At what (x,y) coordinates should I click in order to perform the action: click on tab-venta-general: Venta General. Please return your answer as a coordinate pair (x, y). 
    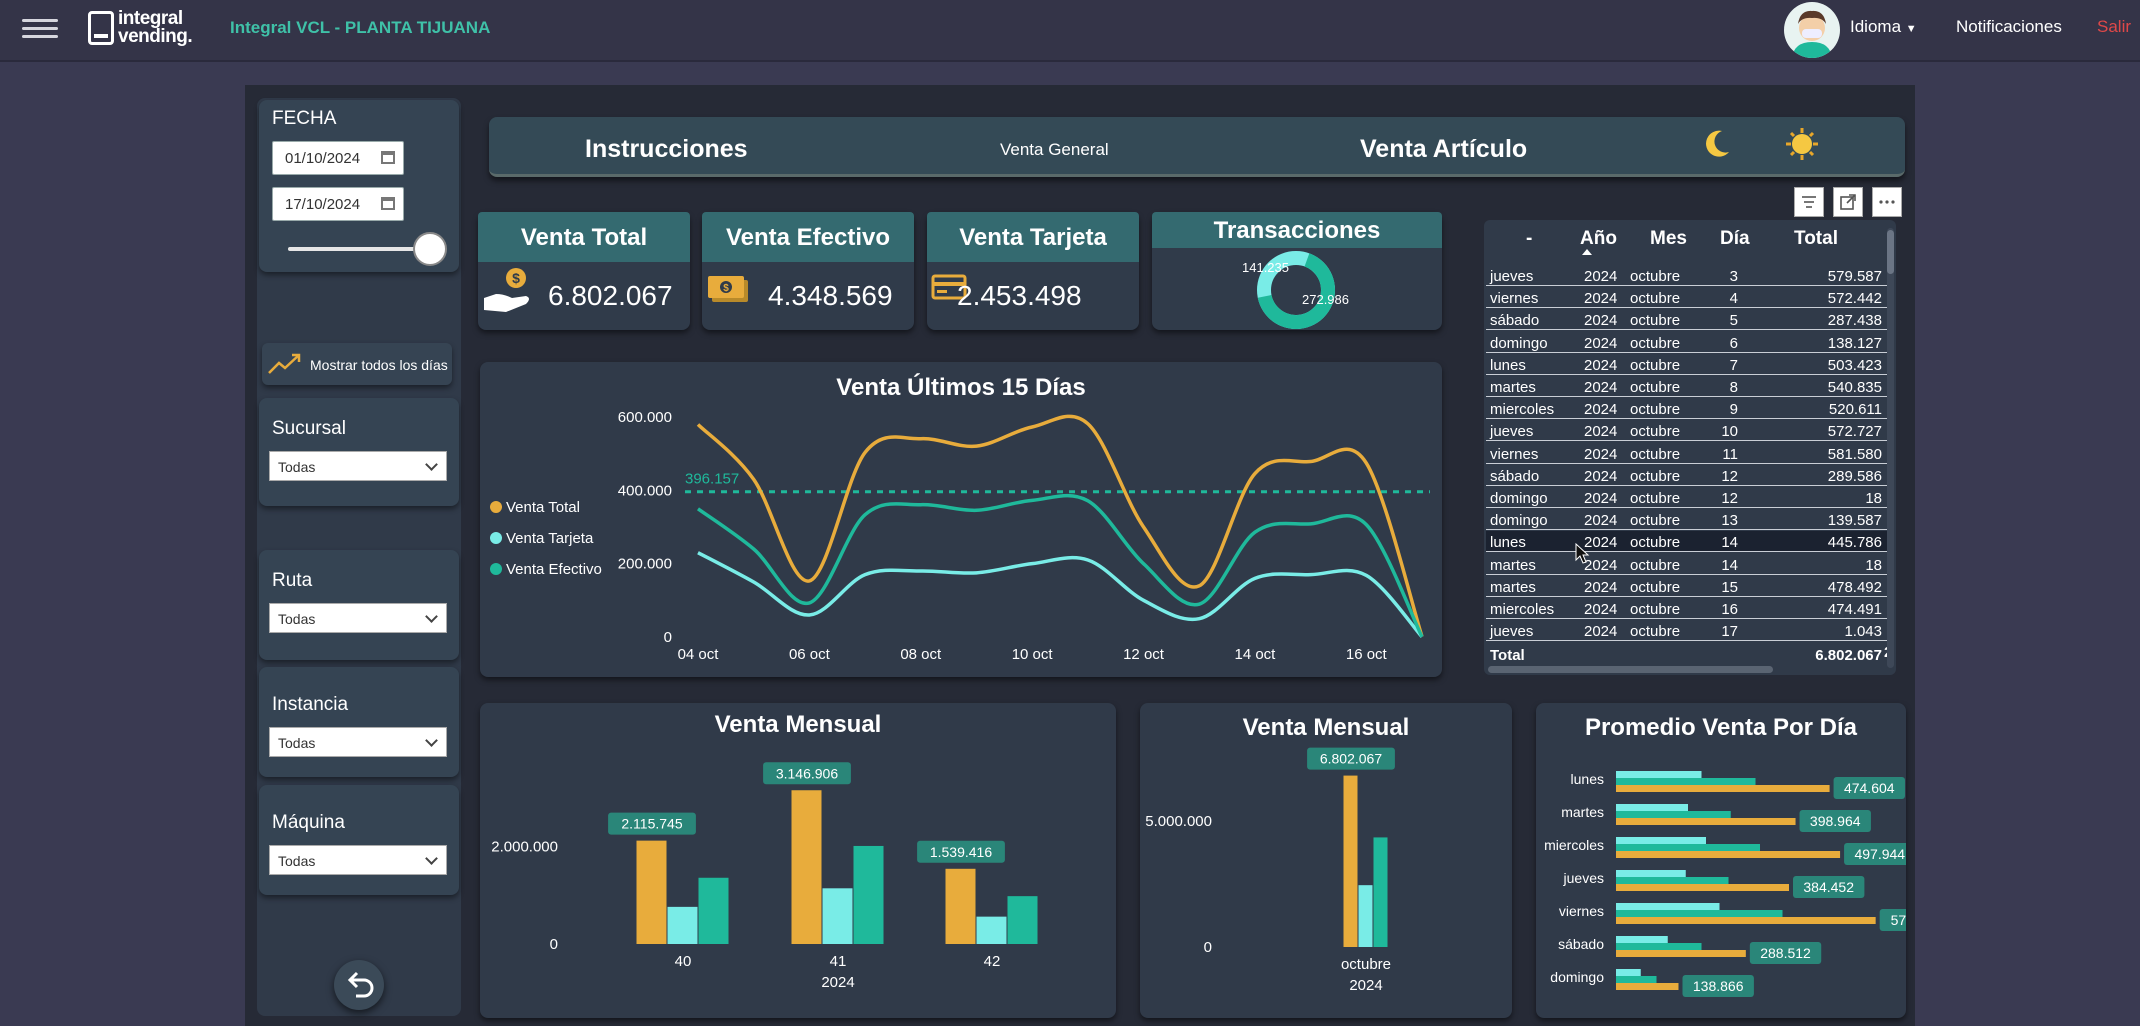
    Looking at the image, I should click on (1054, 149).